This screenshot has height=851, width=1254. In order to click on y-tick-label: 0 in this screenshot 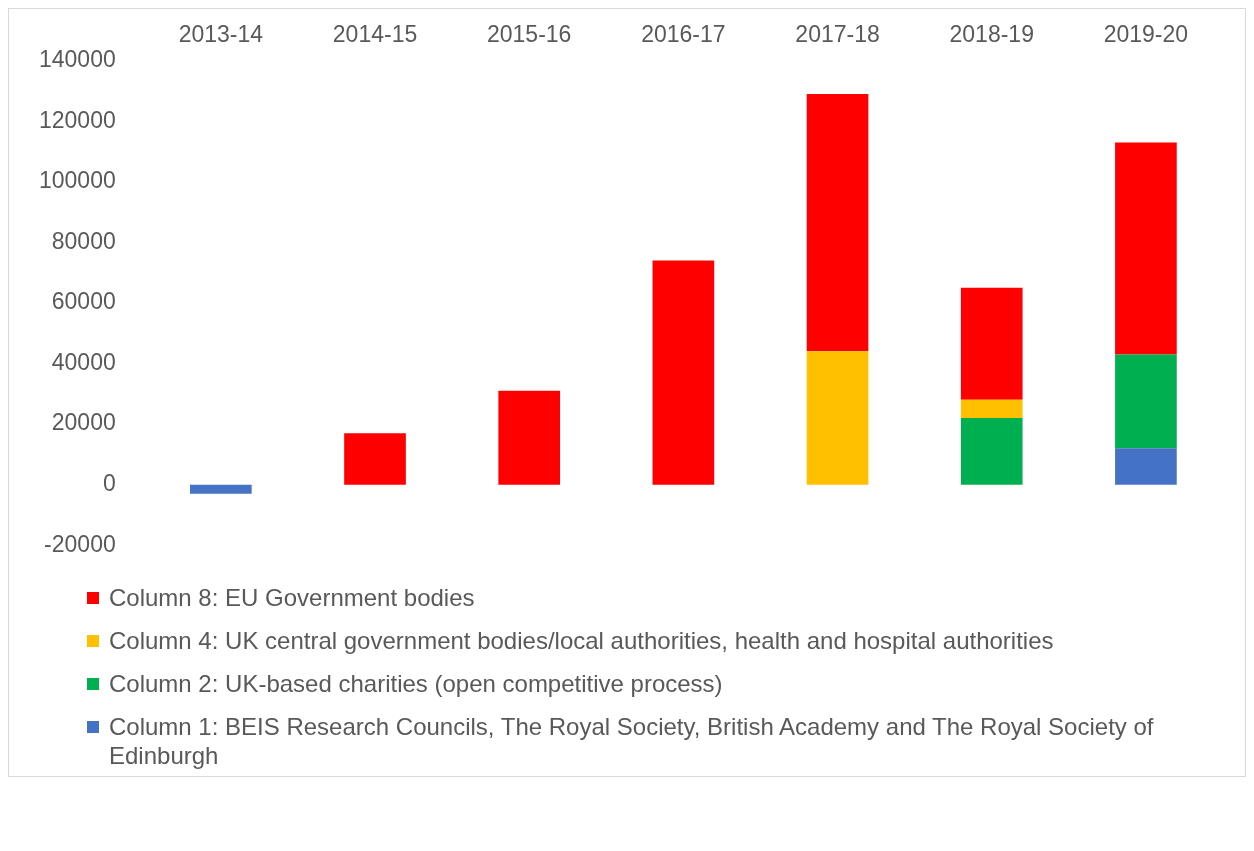, I will do `click(109, 482)`.